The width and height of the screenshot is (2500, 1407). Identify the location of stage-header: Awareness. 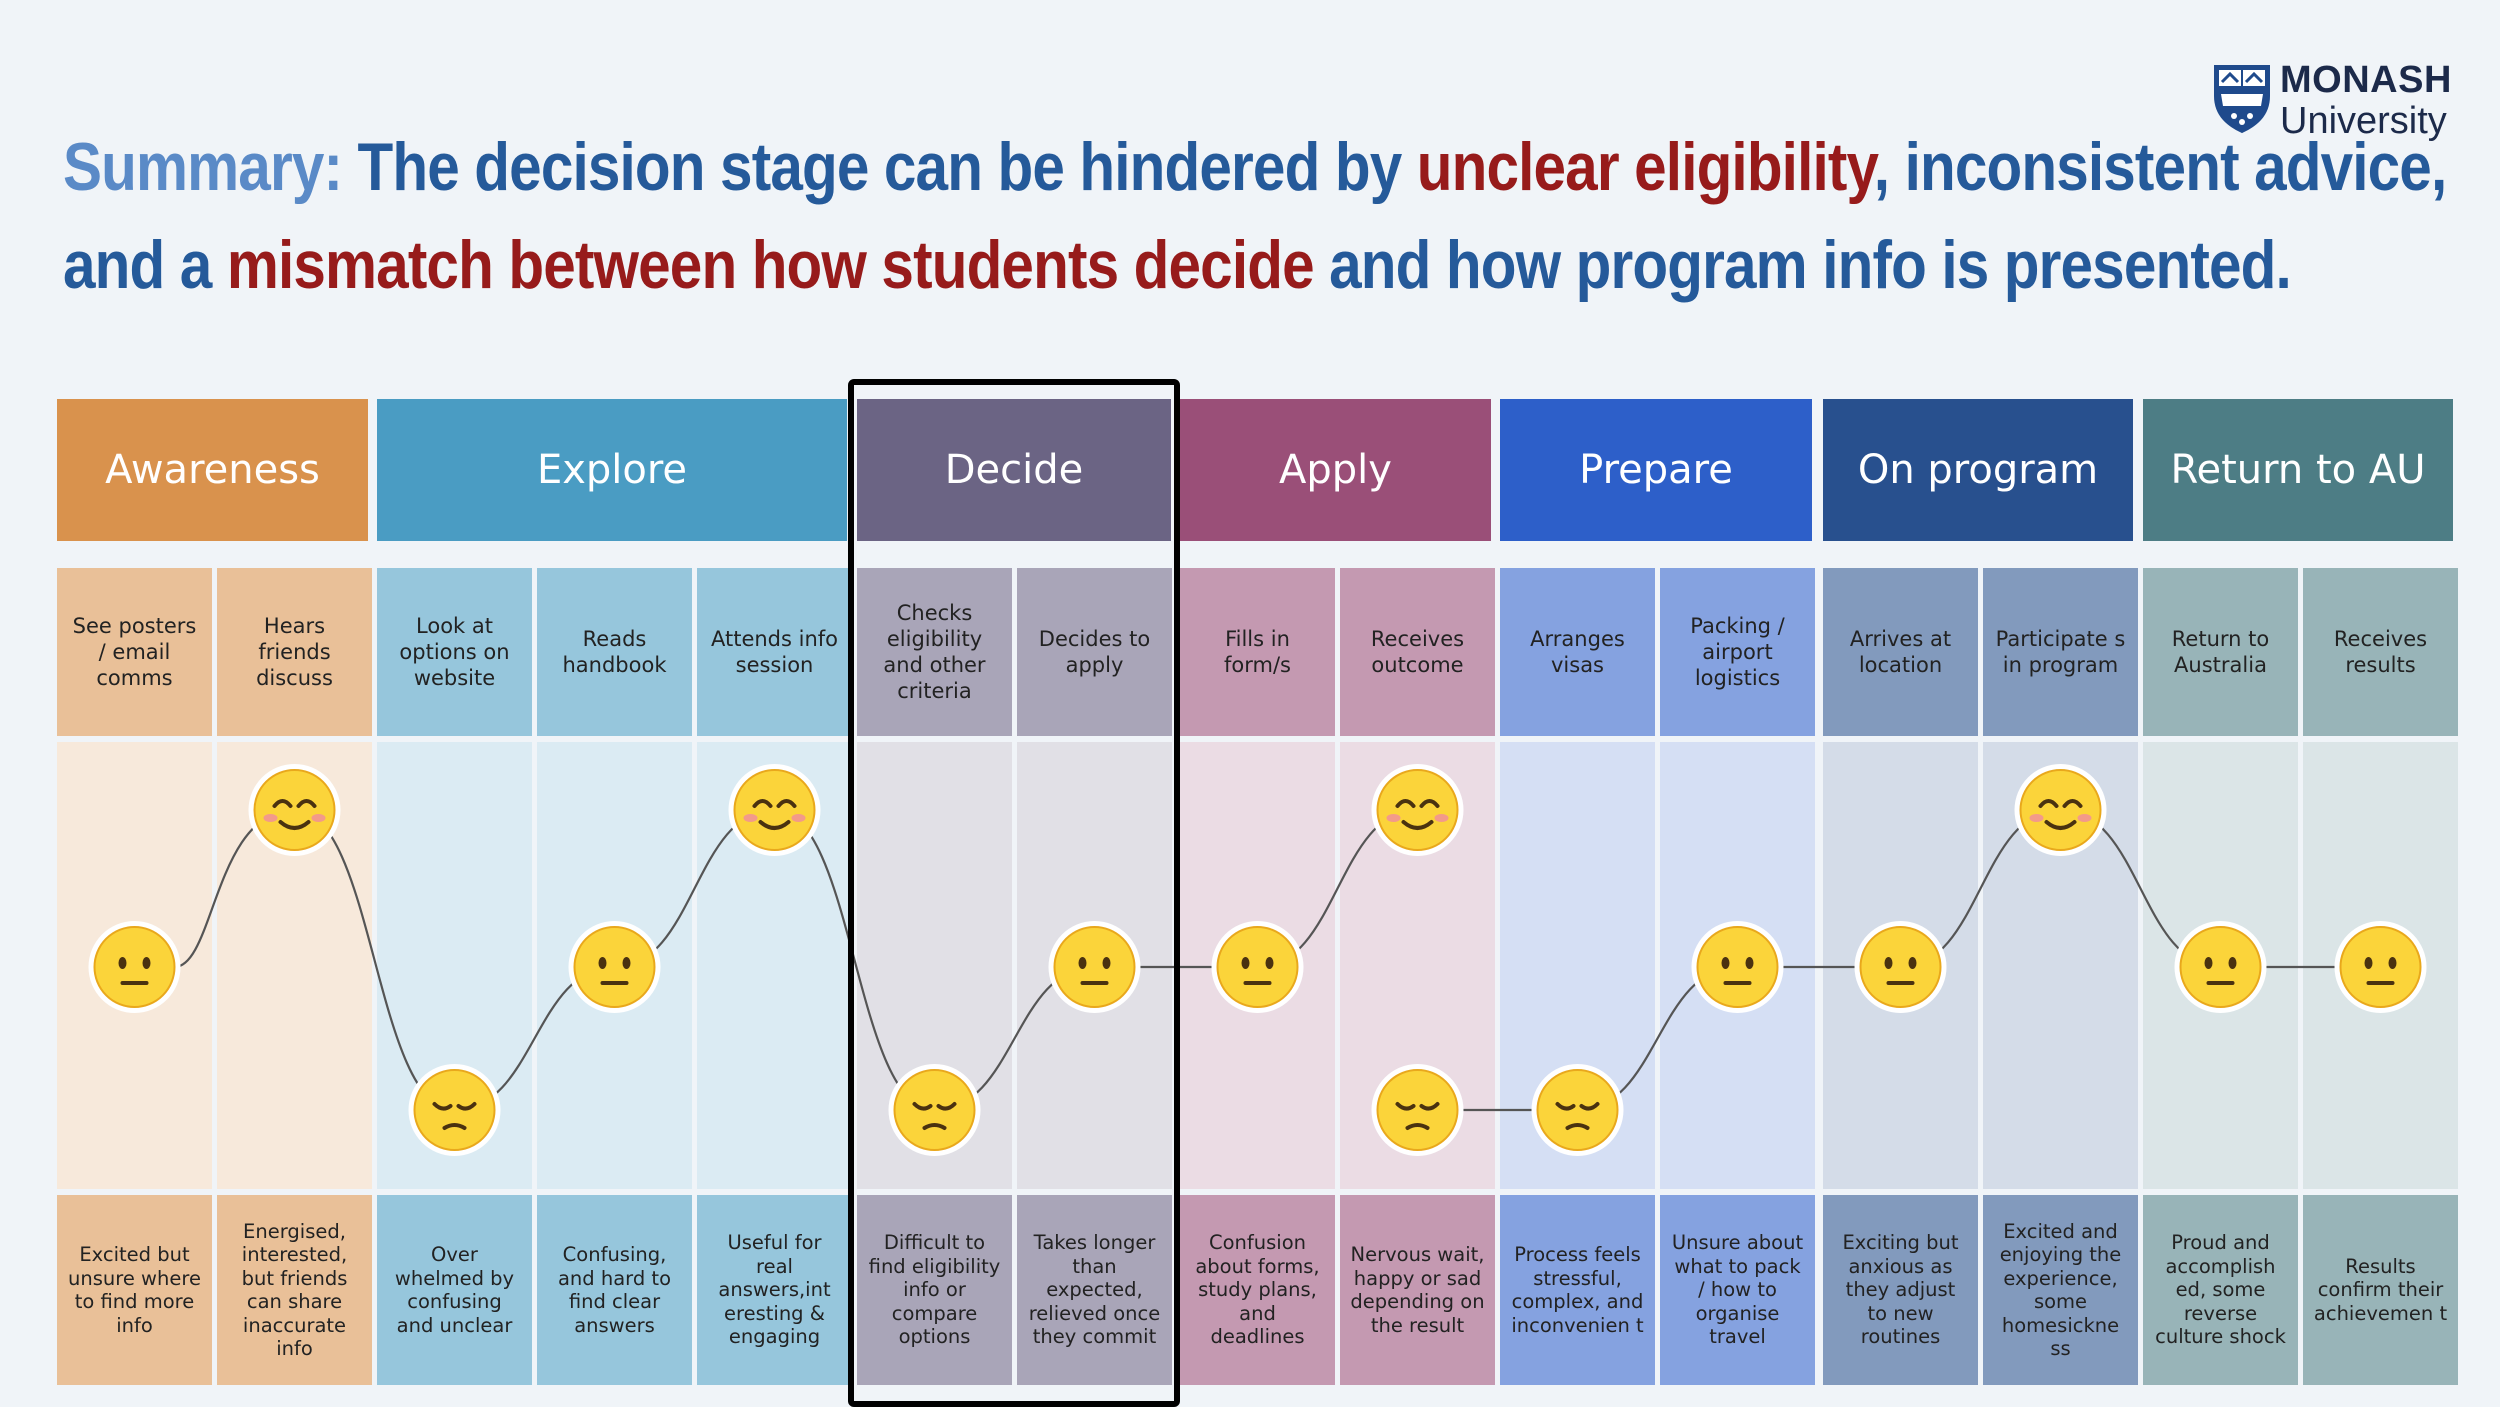
(212, 470).